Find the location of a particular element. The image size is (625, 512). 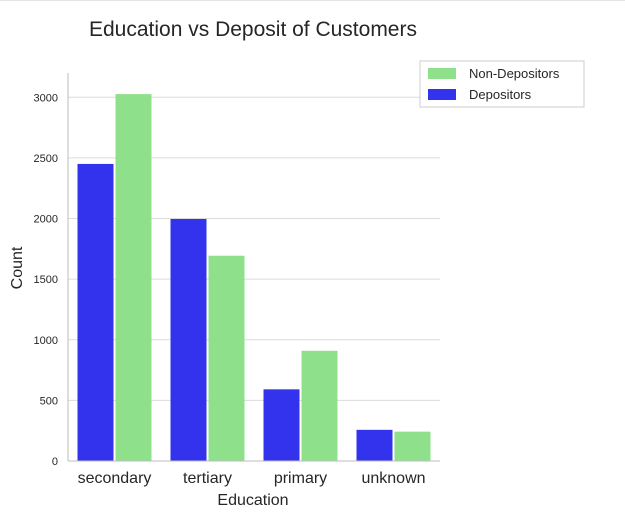

y-tick-label: 1500 is located at coordinates (46, 280).